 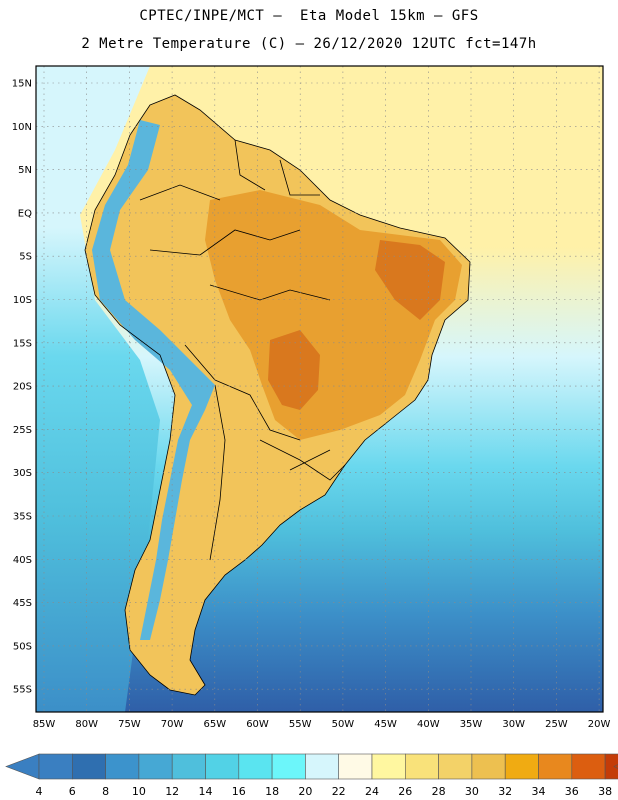 I want to click on colorbar-tick-label: 6, so click(x=72, y=791).